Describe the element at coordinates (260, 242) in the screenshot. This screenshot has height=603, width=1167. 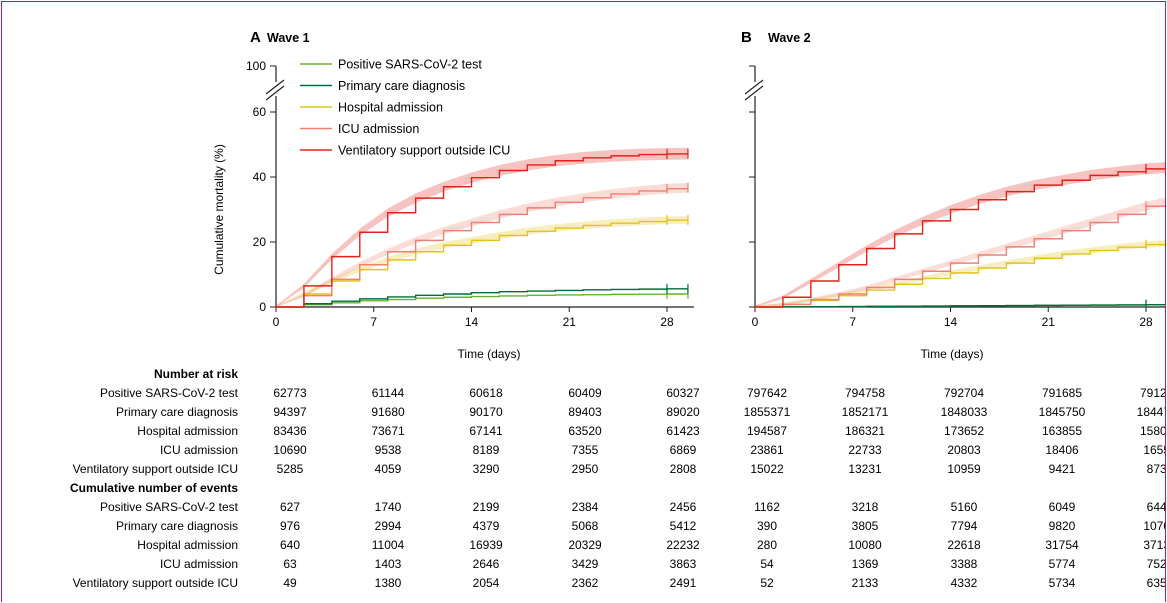
I see `y-tick-label: 20` at that location.